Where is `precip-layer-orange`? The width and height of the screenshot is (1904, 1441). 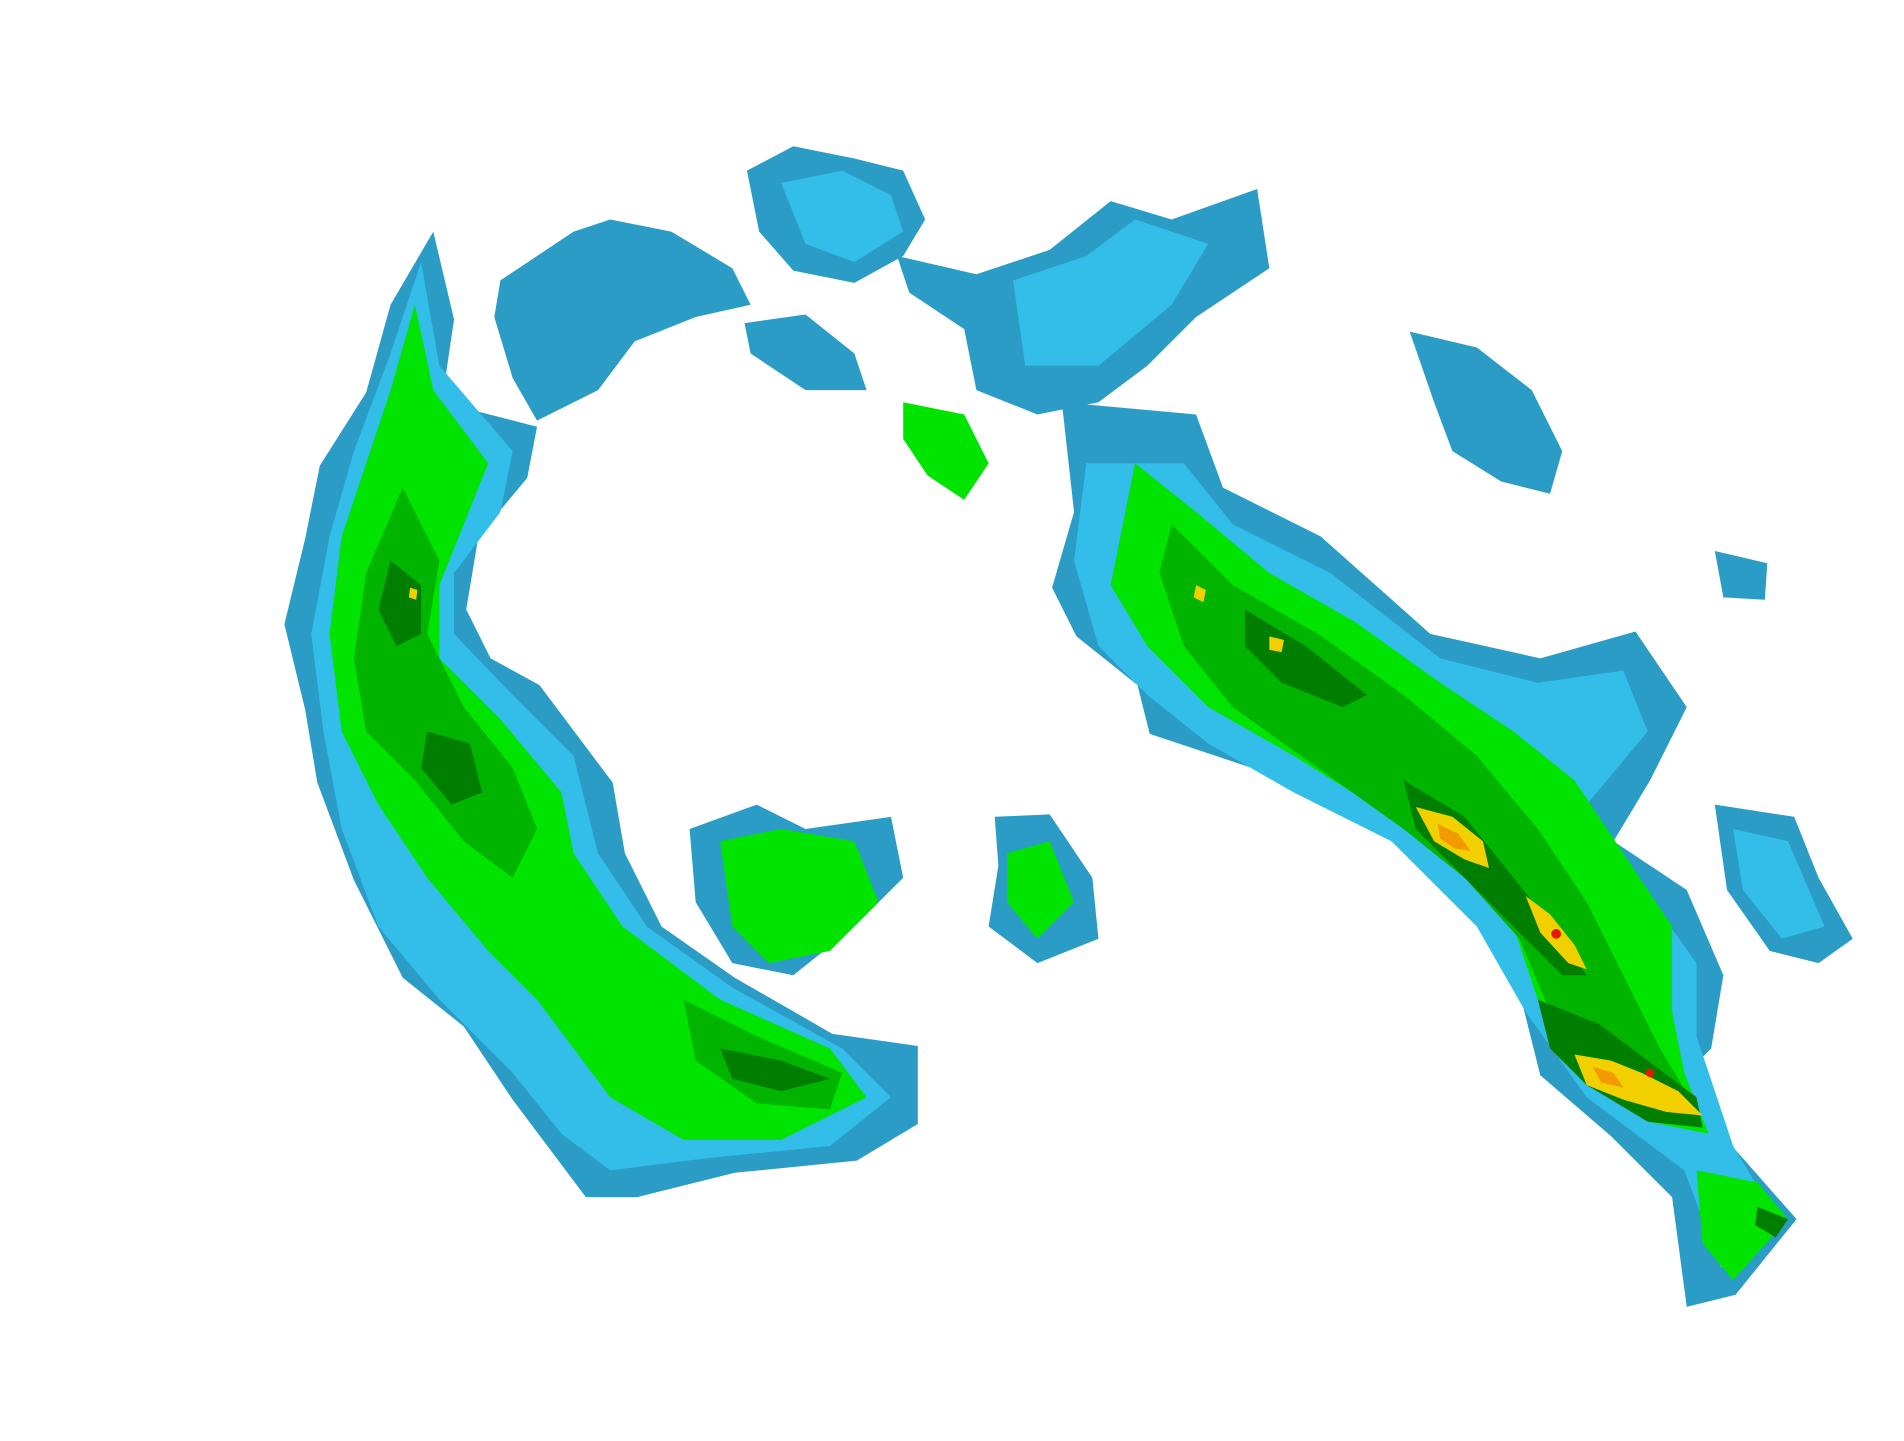 precip-layer-orange is located at coordinates (1530, 956).